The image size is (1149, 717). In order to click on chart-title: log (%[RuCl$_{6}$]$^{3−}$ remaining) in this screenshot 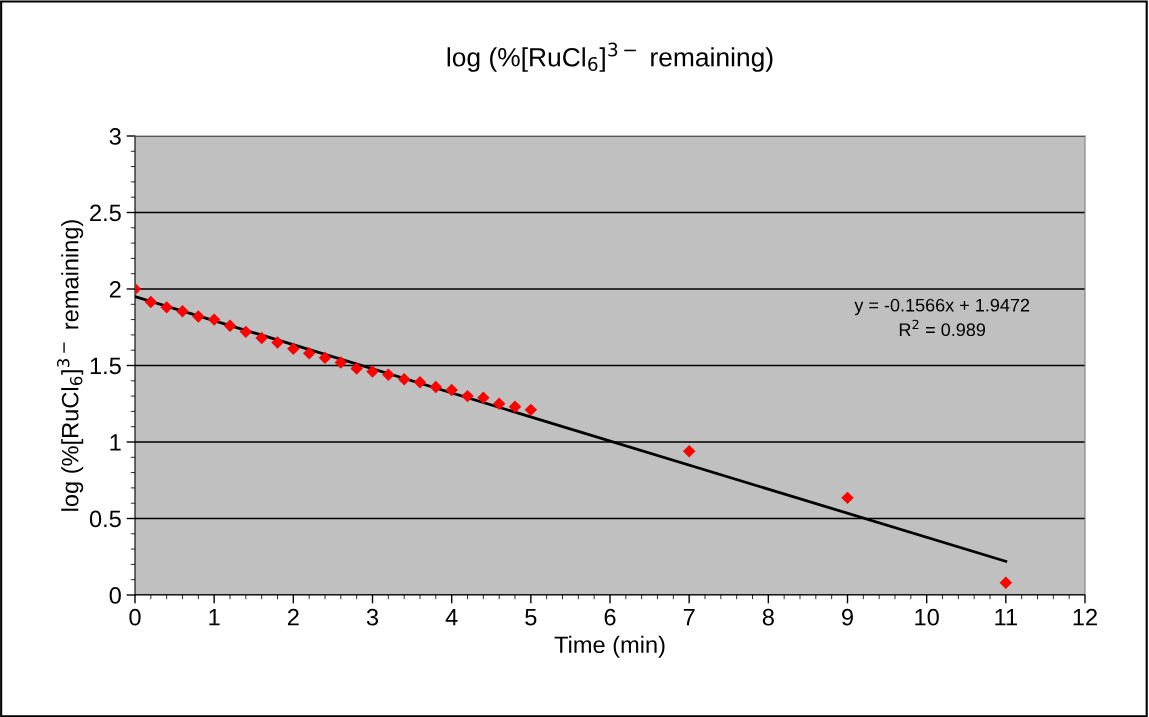, I will do `click(610, 57)`.